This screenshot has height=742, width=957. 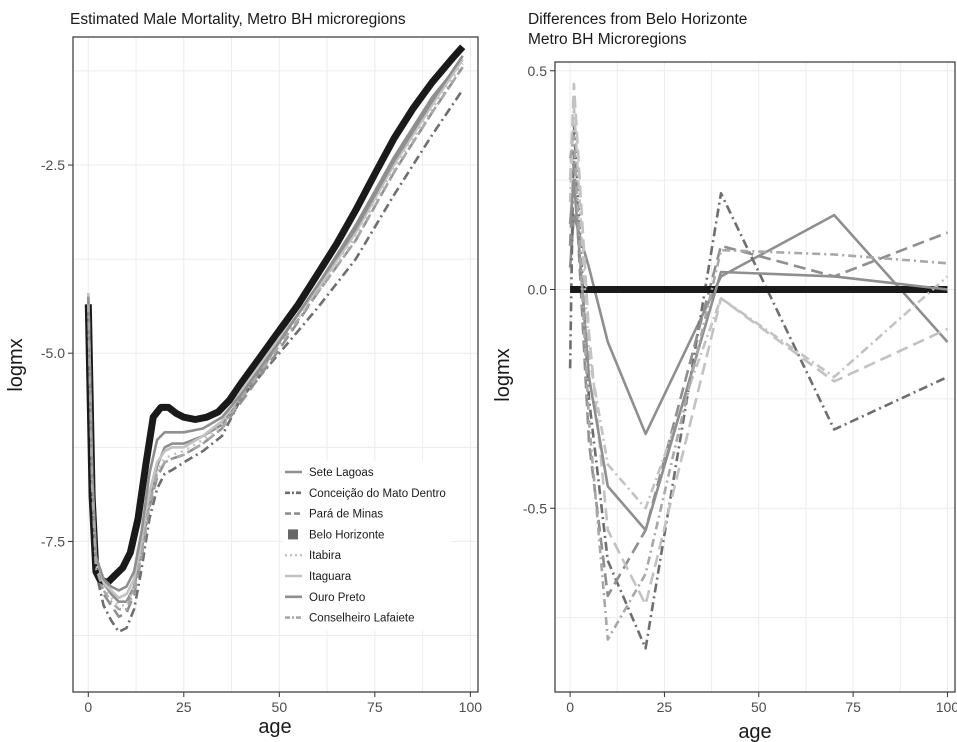 What do you see at coordinates (337, 598) in the screenshot?
I see `legend-label-ouro-preto: Ouro Preto` at bounding box center [337, 598].